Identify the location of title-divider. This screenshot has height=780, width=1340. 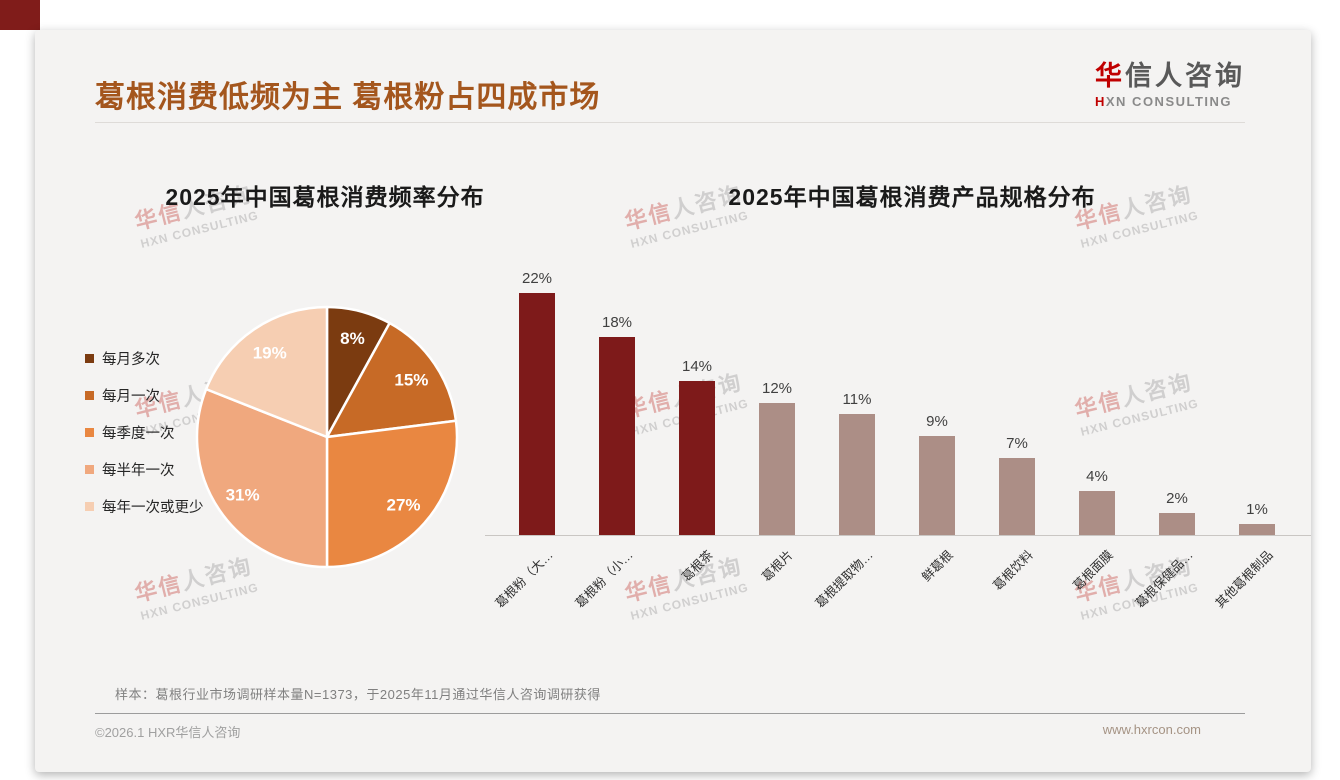
(670, 122).